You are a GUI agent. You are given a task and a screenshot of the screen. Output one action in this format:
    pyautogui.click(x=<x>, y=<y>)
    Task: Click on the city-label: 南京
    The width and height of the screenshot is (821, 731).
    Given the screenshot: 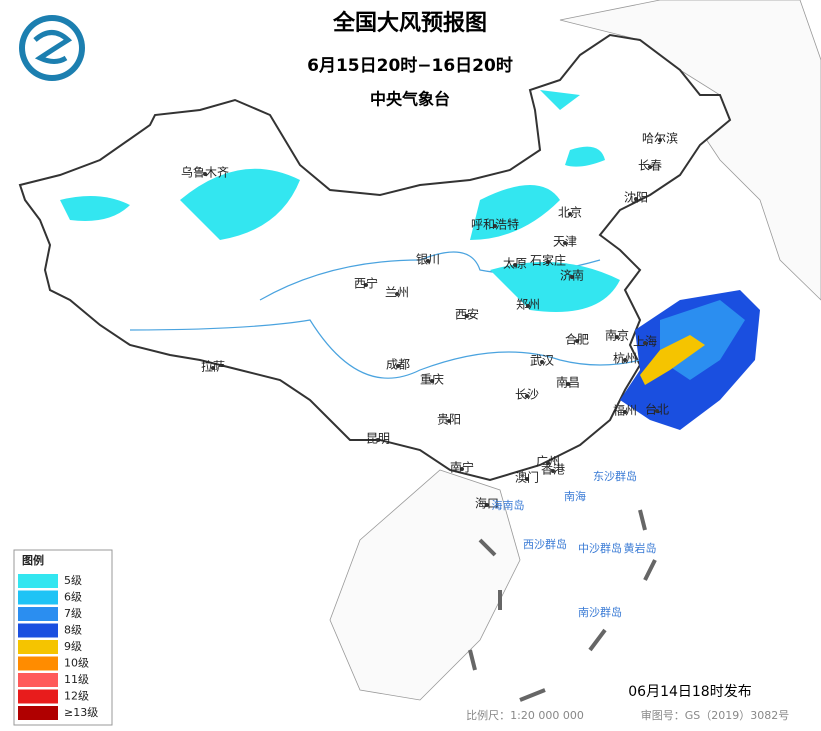 What is the action you would take?
    pyautogui.click(x=617, y=335)
    